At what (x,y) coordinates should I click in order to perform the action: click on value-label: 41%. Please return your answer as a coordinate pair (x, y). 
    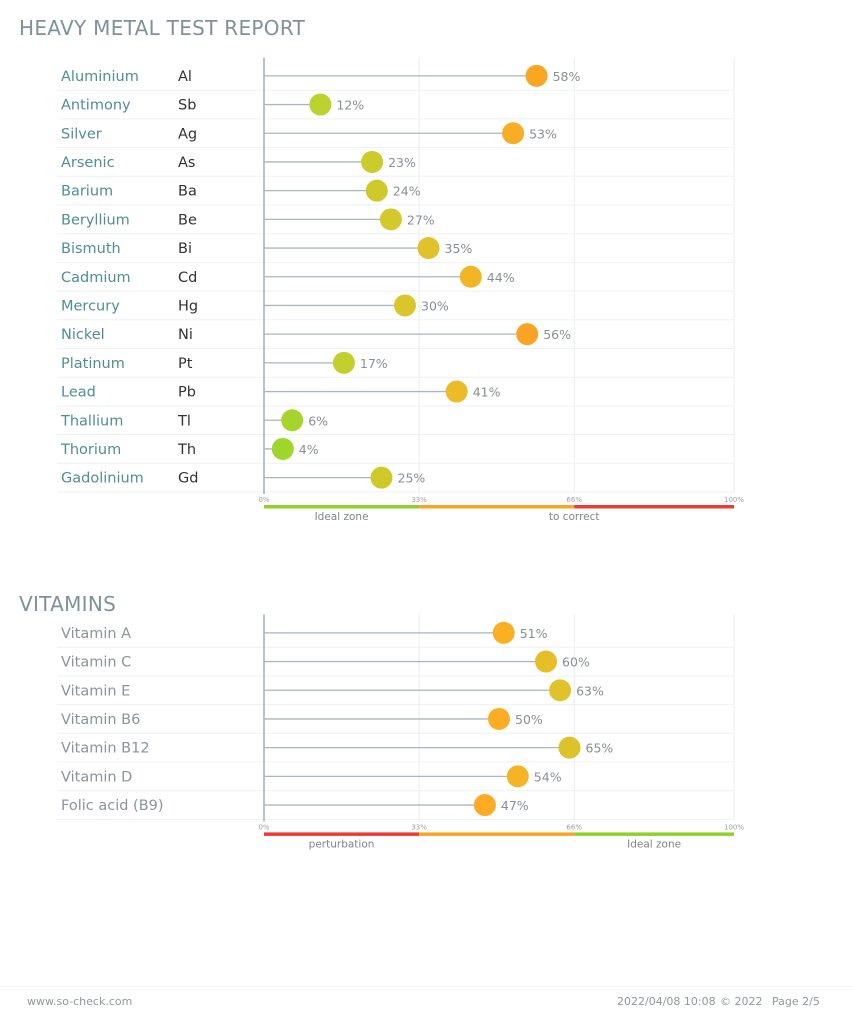
    Looking at the image, I should click on (487, 392).